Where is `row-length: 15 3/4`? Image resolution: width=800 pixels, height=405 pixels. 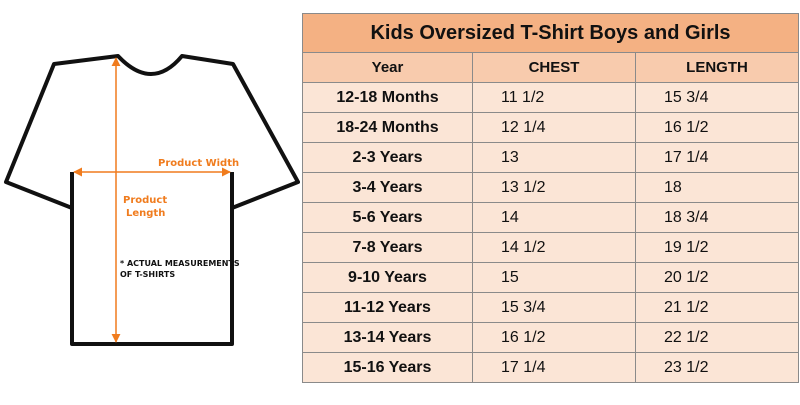 row-length: 15 3/4 is located at coordinates (717, 97).